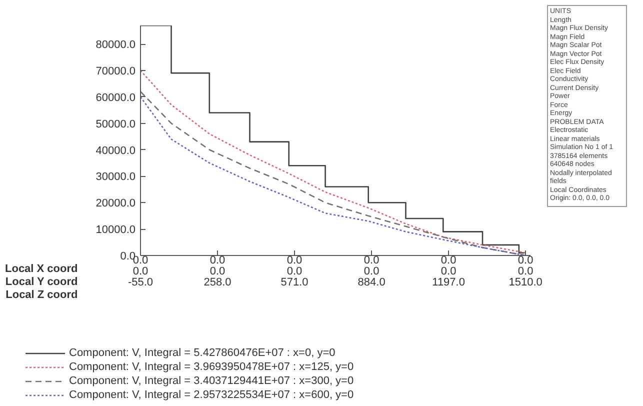 The height and width of the screenshot is (406, 643). What do you see at coordinates (525, 282) in the screenshot?
I see `x-tick-label: 1510.0` at bounding box center [525, 282].